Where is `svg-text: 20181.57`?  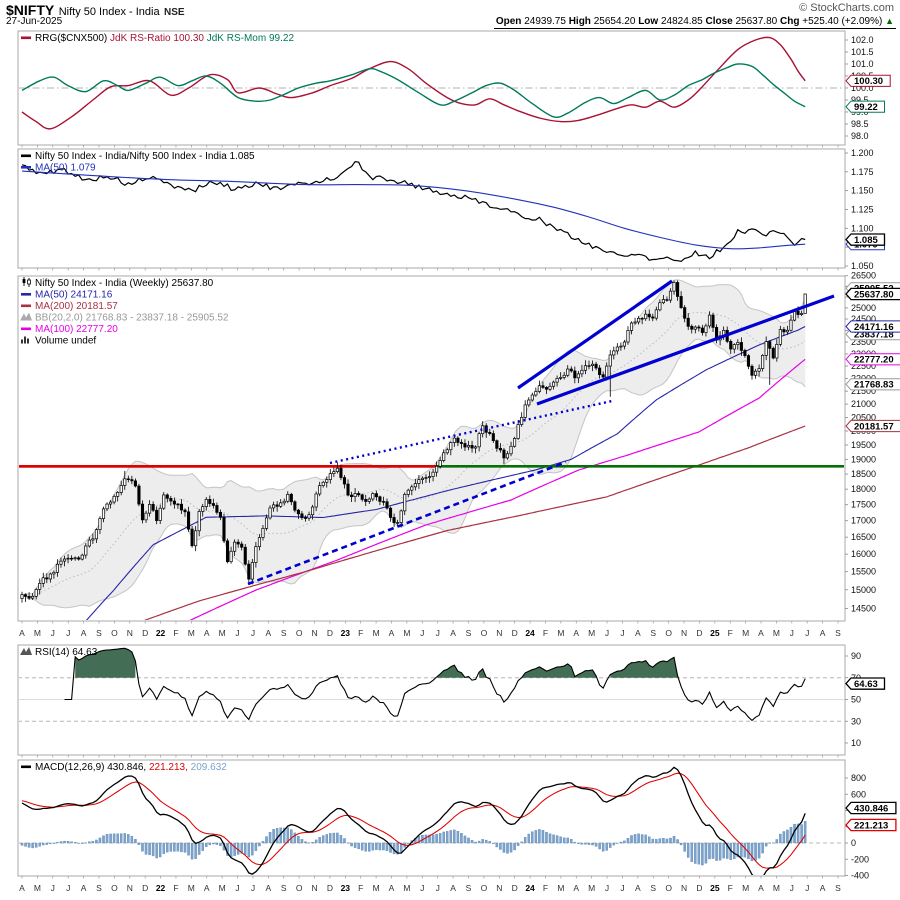 svg-text: 20181.57 is located at coordinates (874, 426).